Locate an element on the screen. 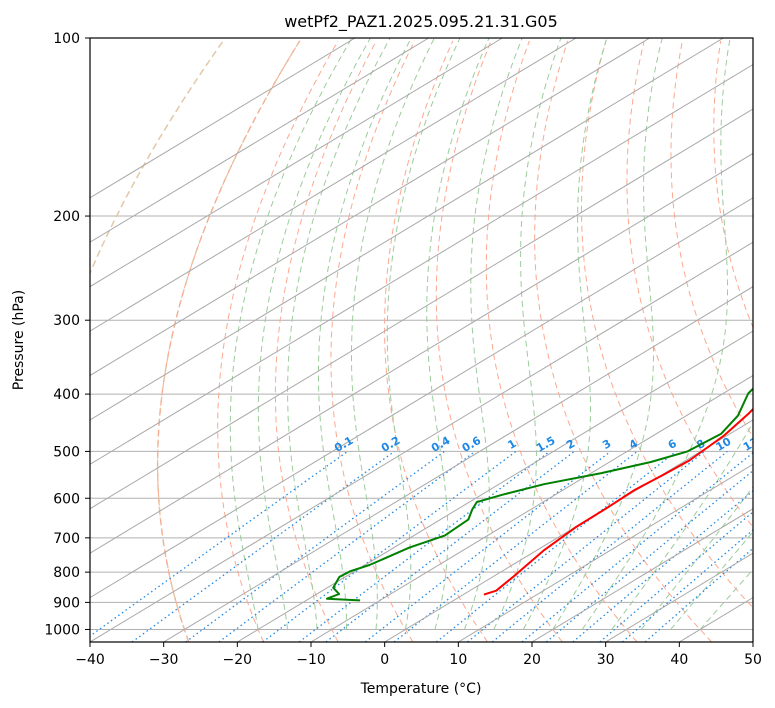  x-tick-label: −20 is located at coordinates (238, 660).